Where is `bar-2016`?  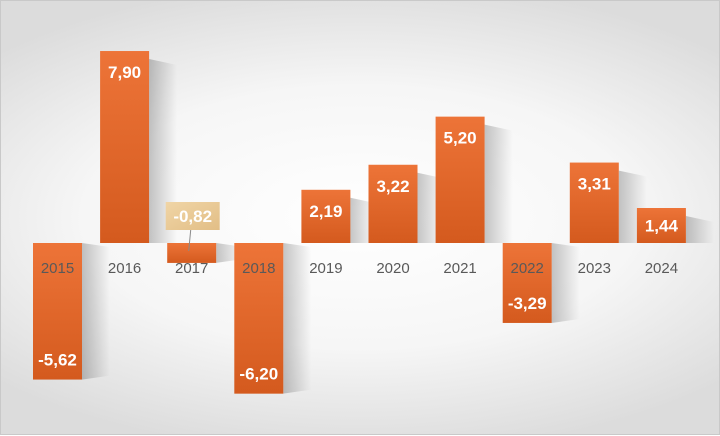
bar-2016 is located at coordinates (125, 147).